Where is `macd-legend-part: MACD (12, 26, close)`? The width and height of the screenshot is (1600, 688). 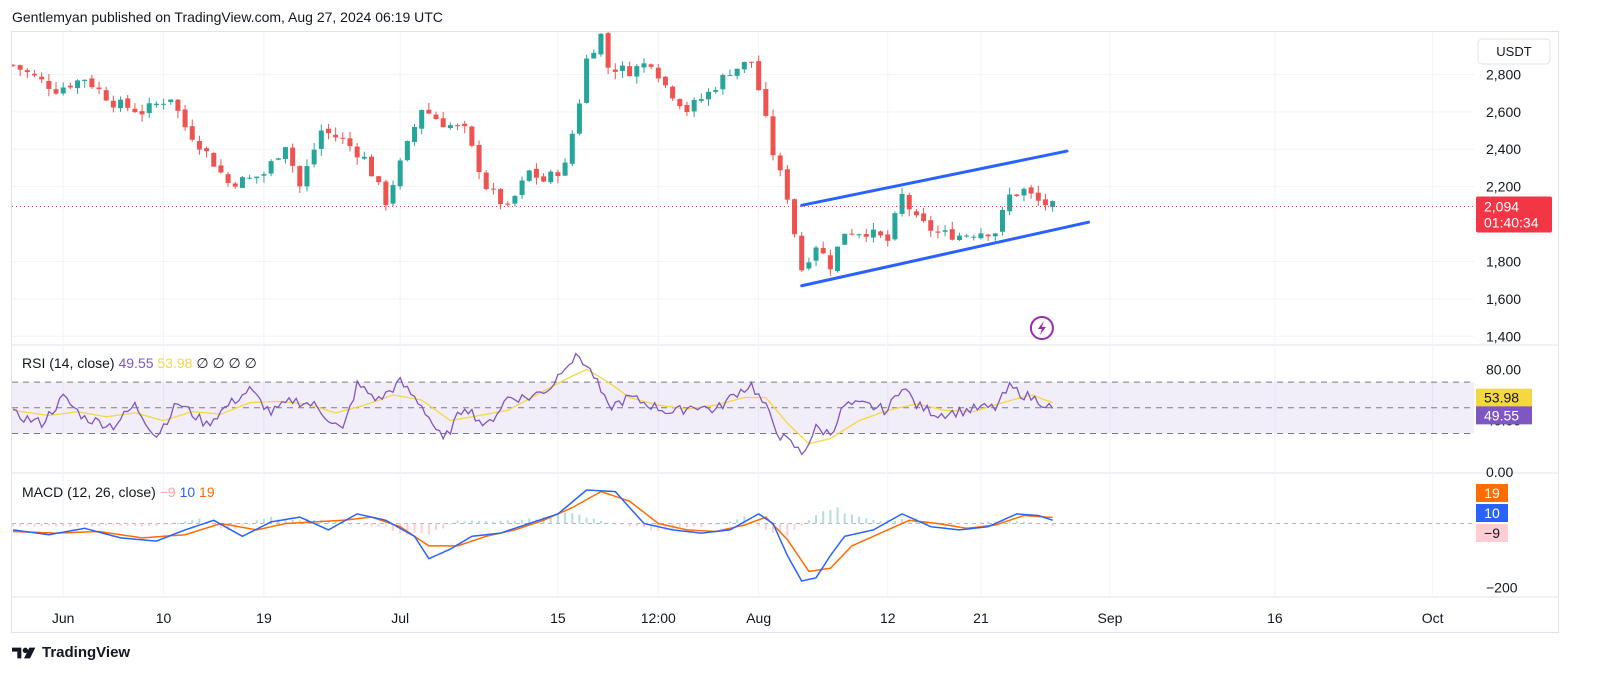 macd-legend-part: MACD (12, 26, close) is located at coordinates (91, 492).